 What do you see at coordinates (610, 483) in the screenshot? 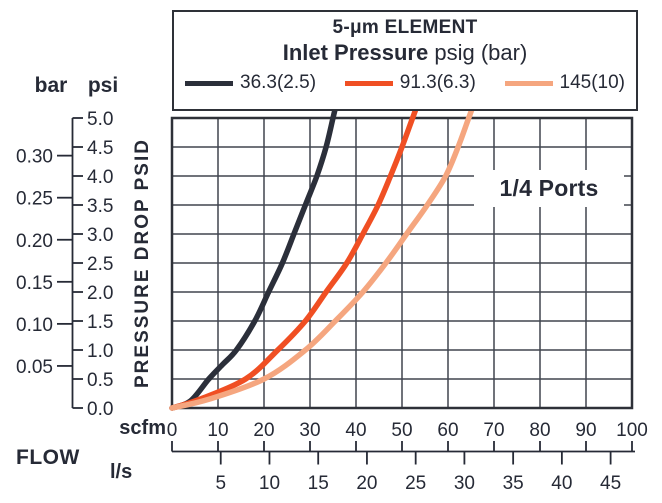
I see `ls-tick-label: 45` at bounding box center [610, 483].